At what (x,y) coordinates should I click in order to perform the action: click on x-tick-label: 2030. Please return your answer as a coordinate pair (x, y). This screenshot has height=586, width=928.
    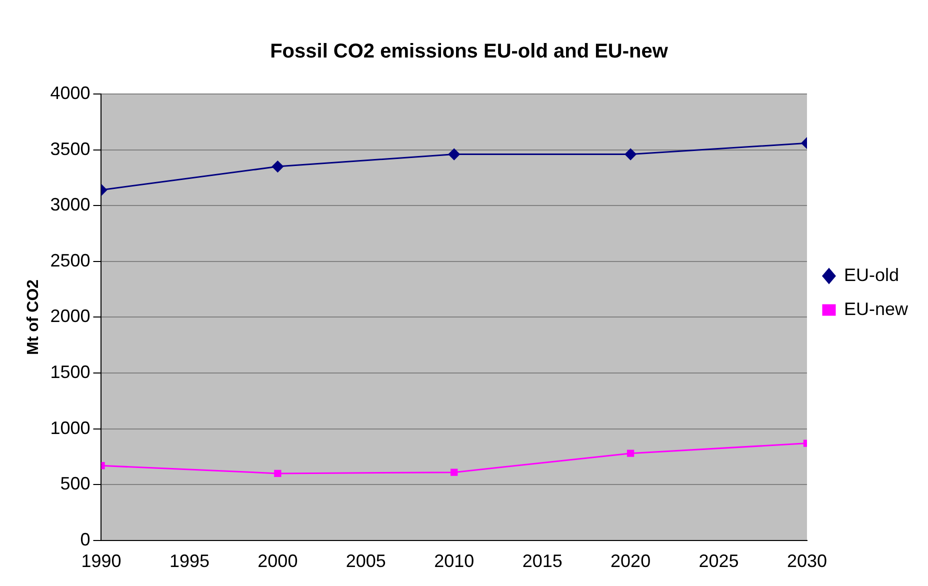
    Looking at the image, I should click on (807, 561).